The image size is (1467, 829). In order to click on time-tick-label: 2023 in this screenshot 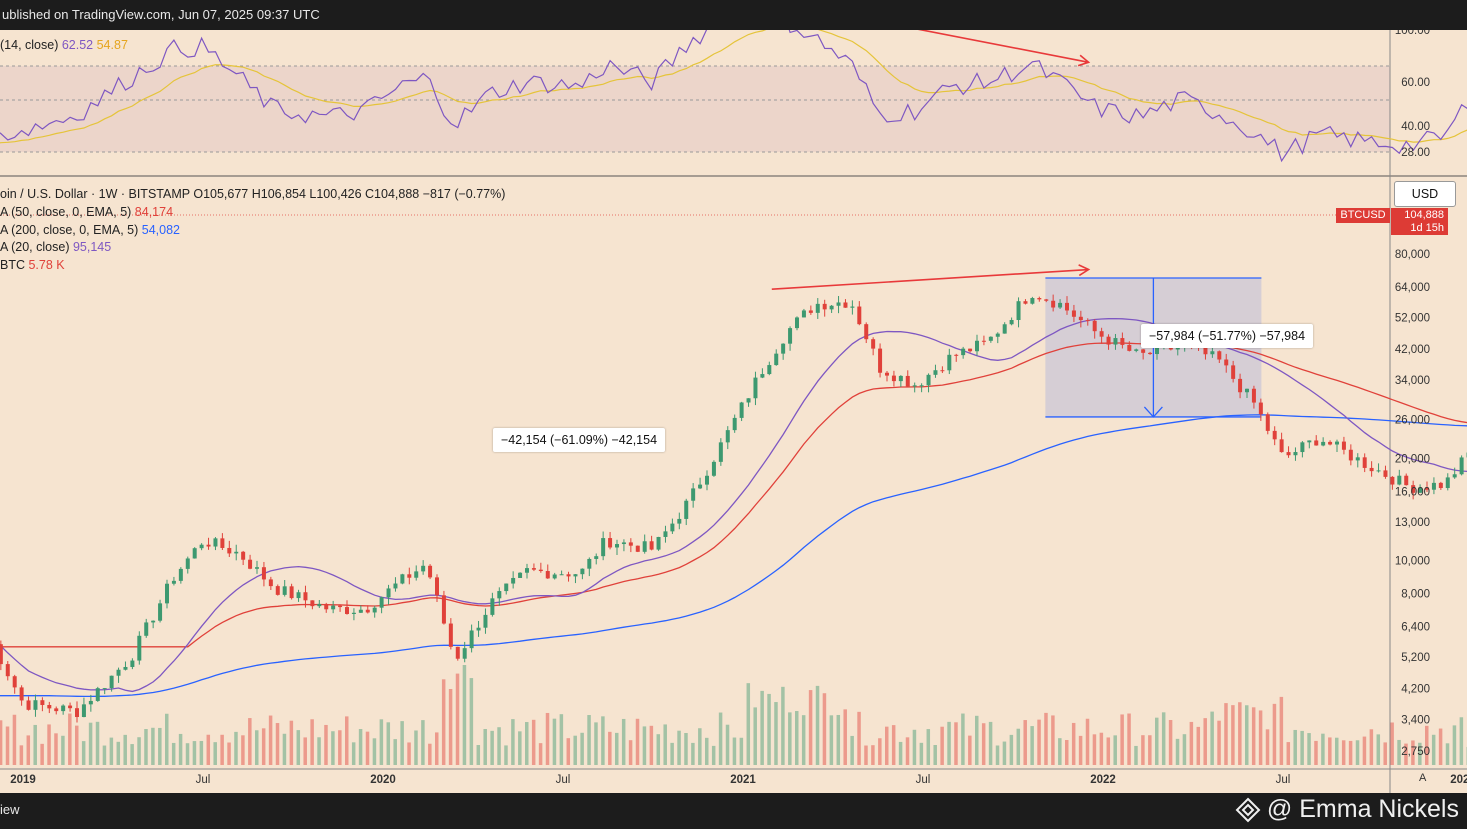, I will do `click(1458, 780)`.